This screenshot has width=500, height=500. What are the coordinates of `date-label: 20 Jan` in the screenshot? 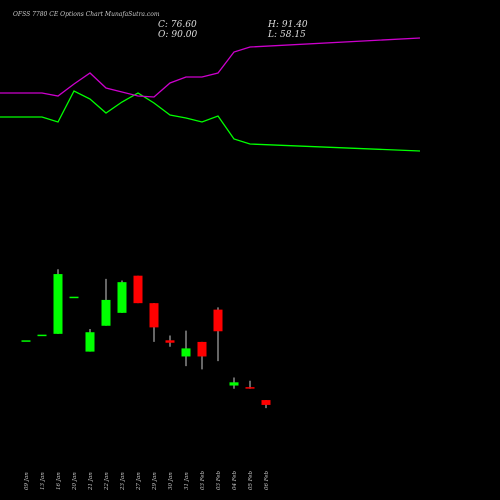 It's located at (75, 481).